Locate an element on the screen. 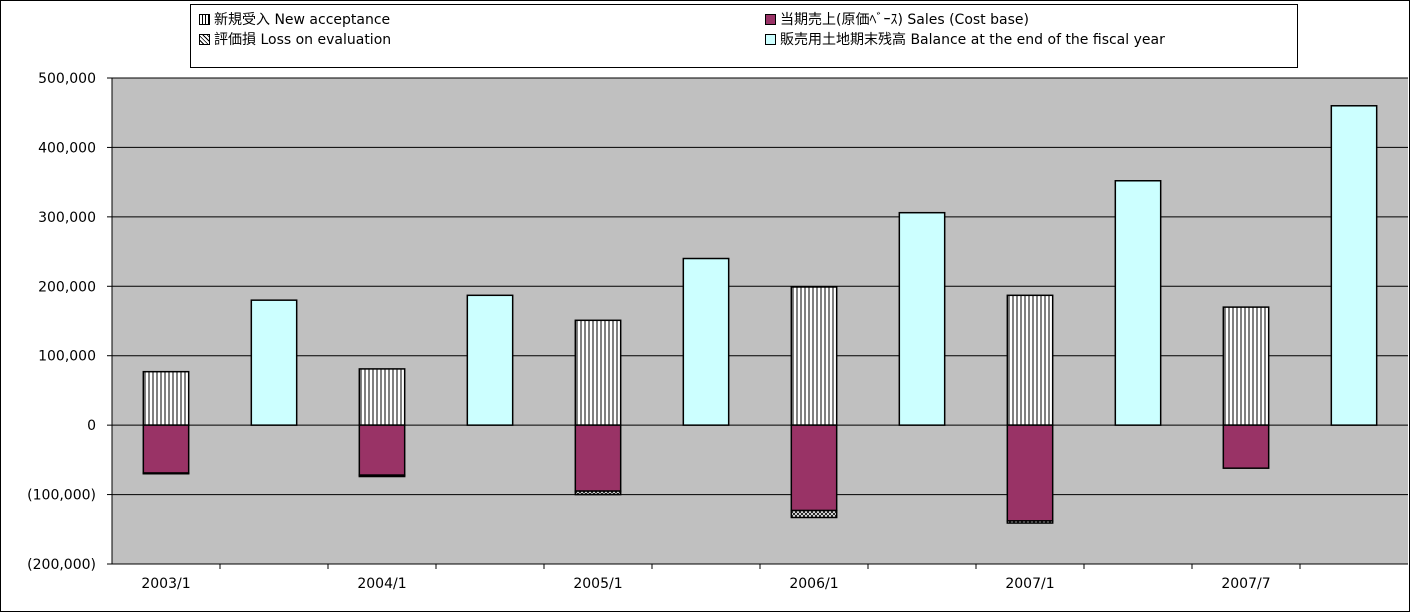  legend-swatch-balance is located at coordinates (770, 39).